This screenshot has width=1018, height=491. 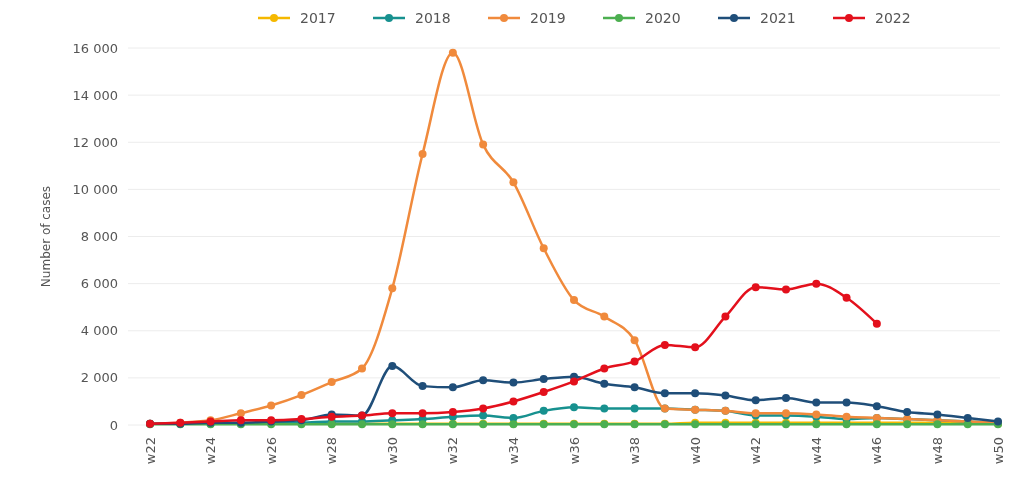 I want to click on x-tick-label: w36, so click(x=574, y=451).